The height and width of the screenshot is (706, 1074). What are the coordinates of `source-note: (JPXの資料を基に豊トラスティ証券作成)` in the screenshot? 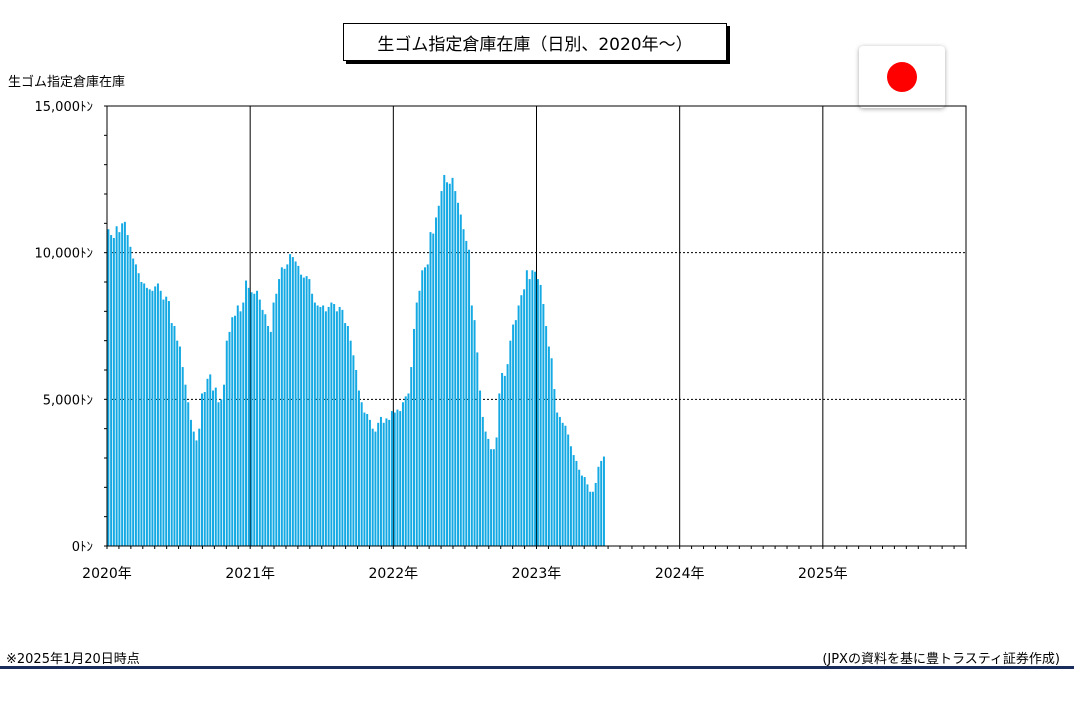 It's located at (941, 659).